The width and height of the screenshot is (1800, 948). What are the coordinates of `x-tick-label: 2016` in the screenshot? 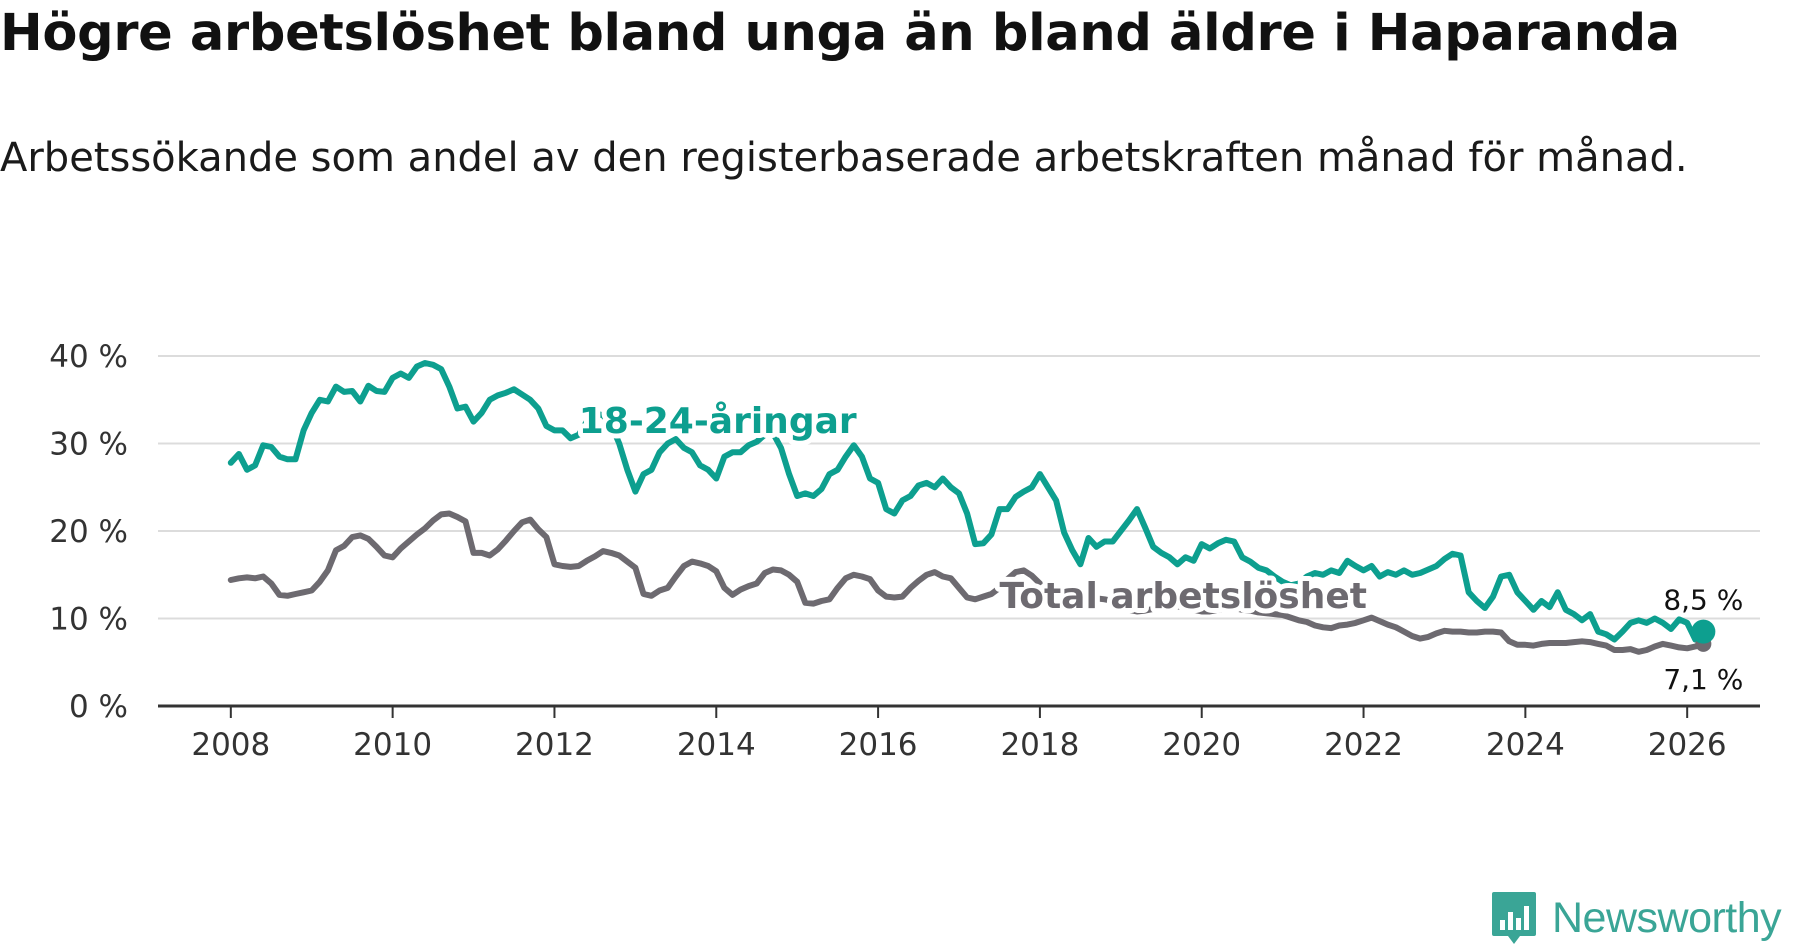 It's located at (878, 745).